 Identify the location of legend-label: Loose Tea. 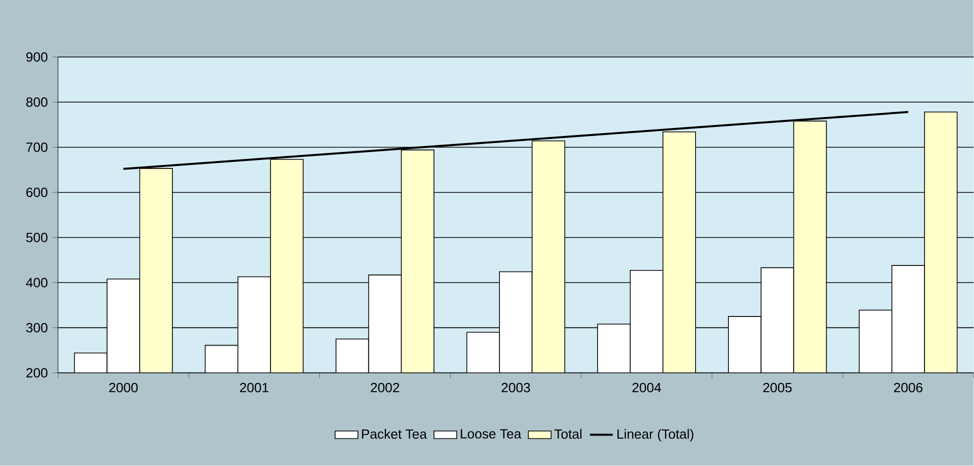
(491, 434).